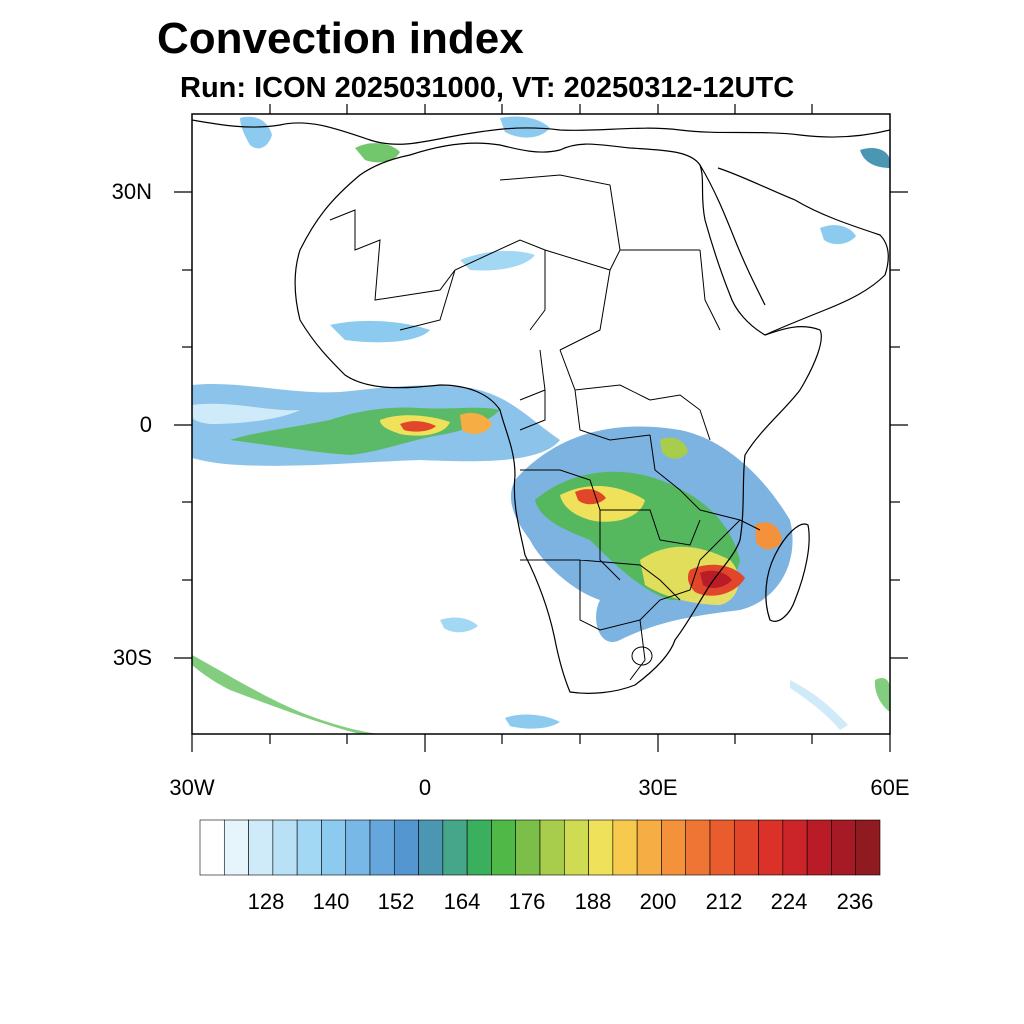  What do you see at coordinates (192, 787) in the screenshot?
I see `lon-label-30w: 30W` at bounding box center [192, 787].